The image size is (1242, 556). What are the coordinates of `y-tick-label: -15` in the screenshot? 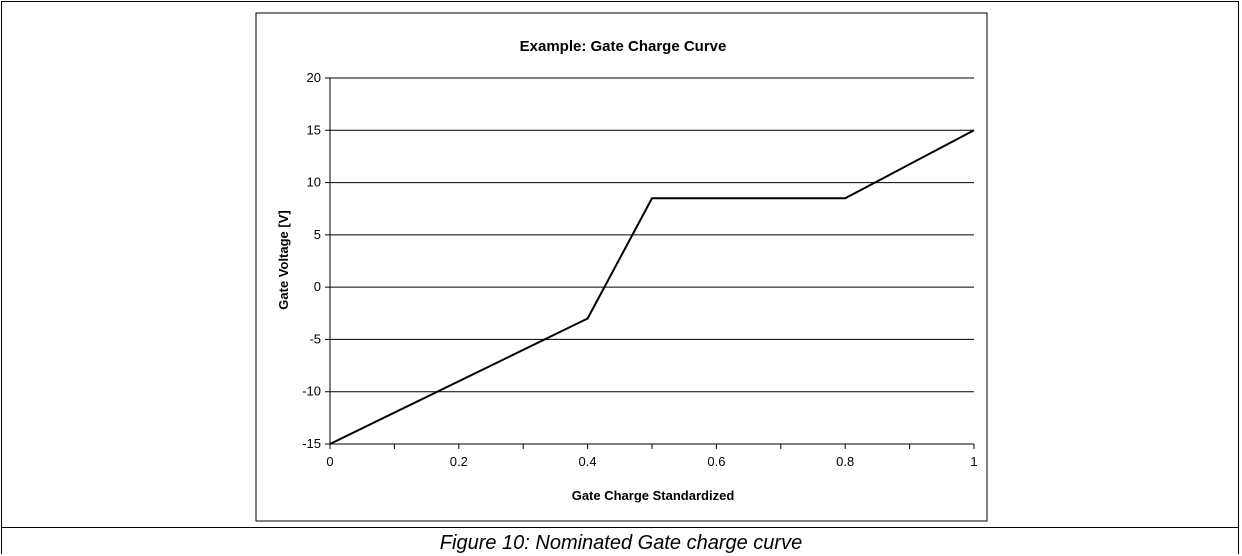 It's located at (311, 443).